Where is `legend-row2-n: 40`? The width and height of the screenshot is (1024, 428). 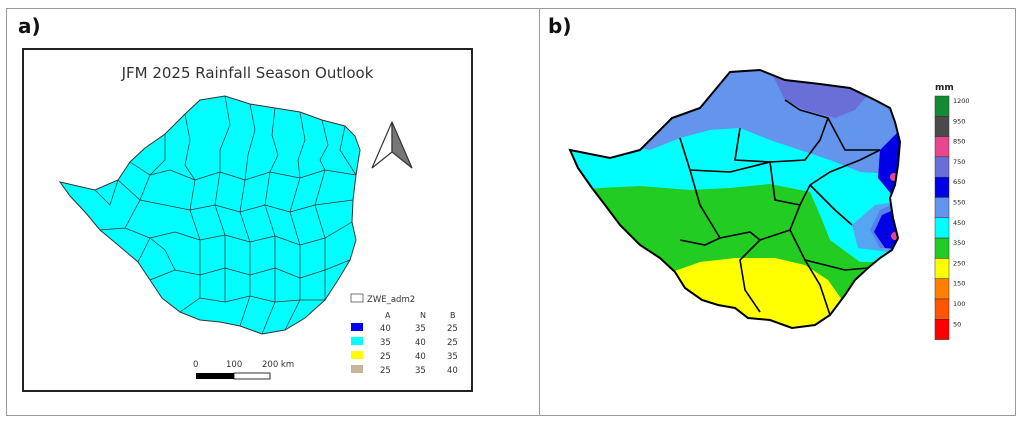 legend-row2-n: 40 is located at coordinates (420, 343).